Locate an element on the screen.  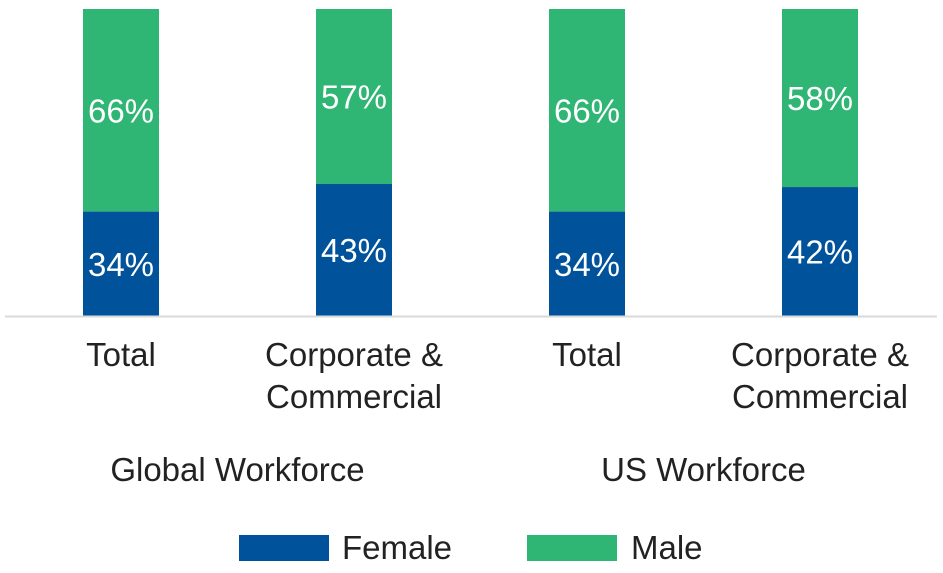
data-label-male-0: 66% is located at coordinates (121, 110).